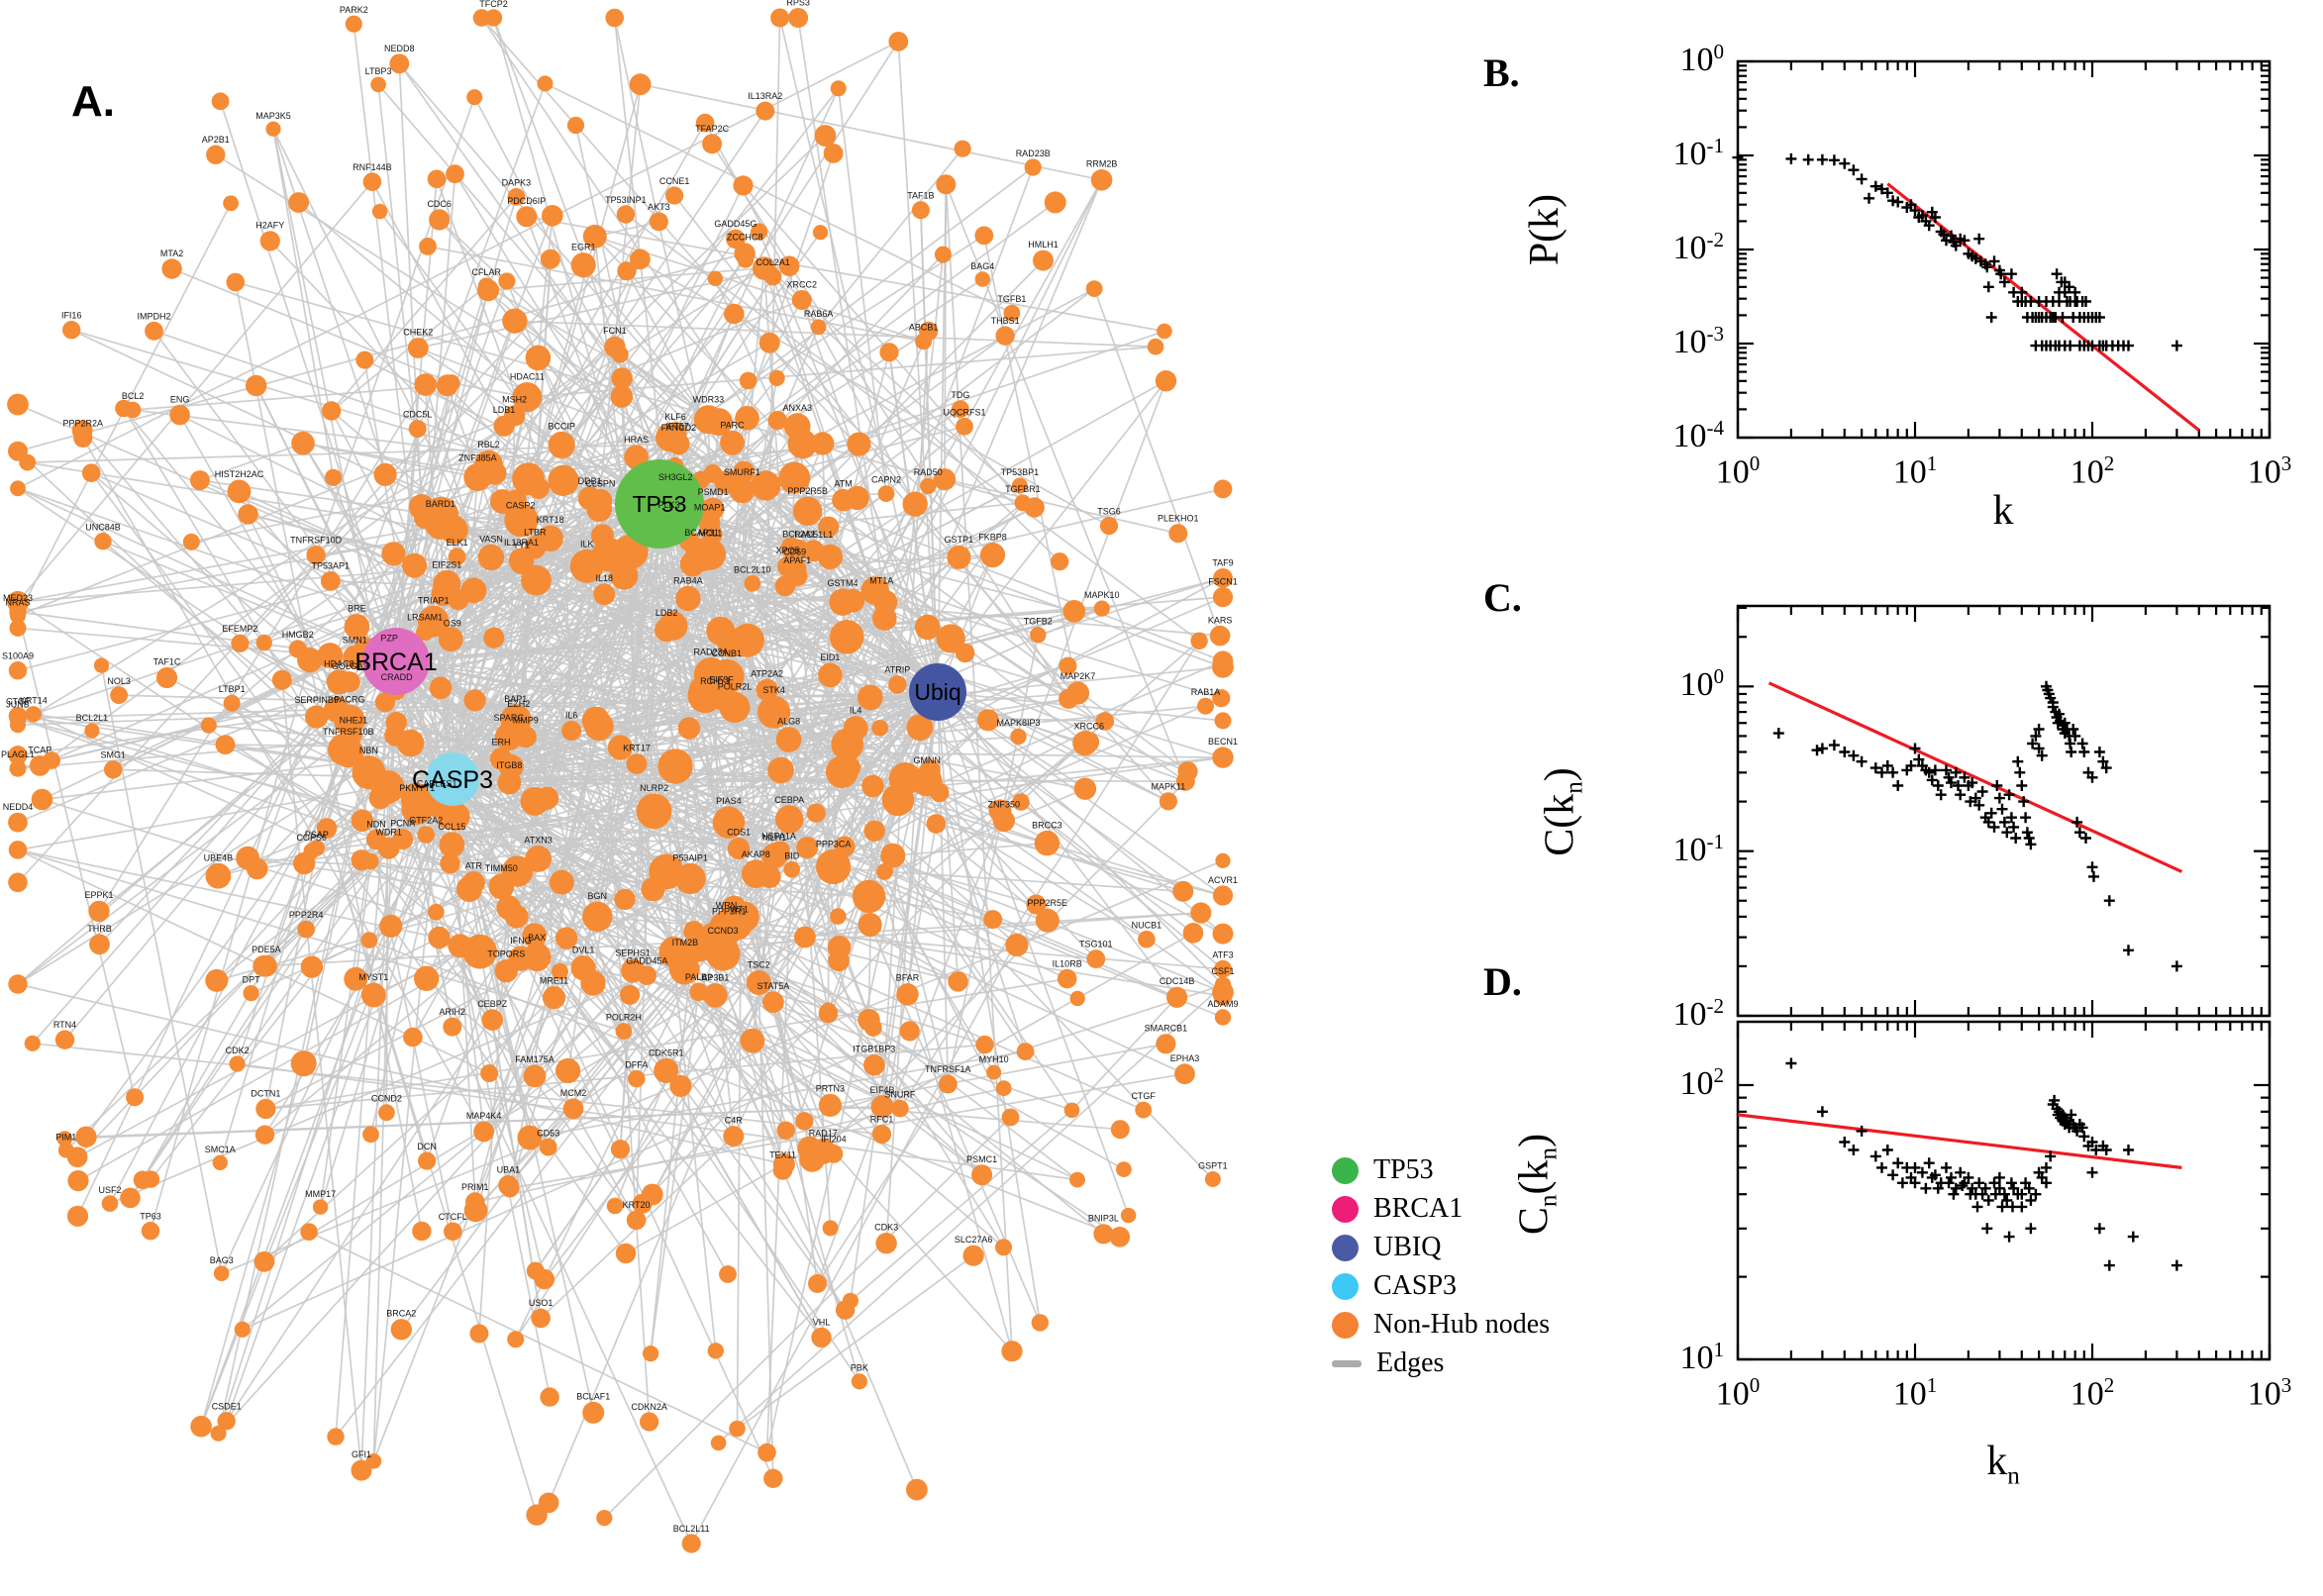  Describe the element at coordinates (624, 1018) in the screenshot. I see `network-node-label: POLR2H` at that location.